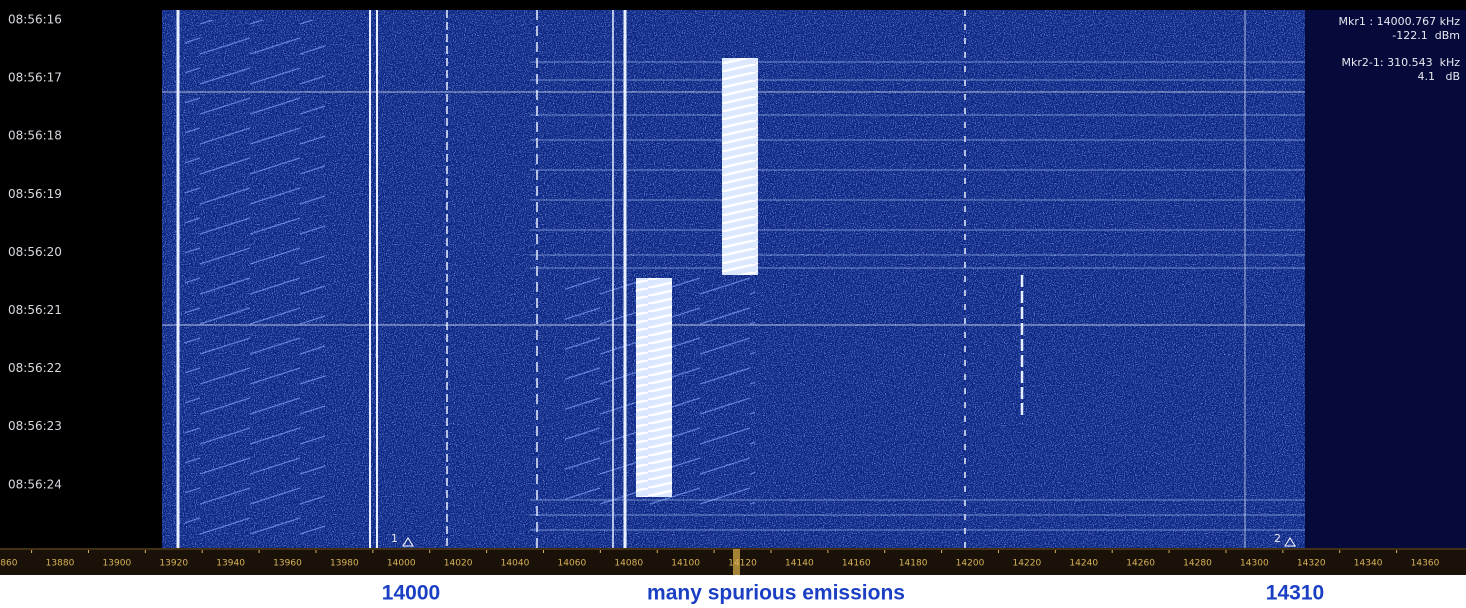  What do you see at coordinates (1400, 21) in the screenshot?
I see `marker1-frequency: Mkr1 : 14000.767 kHz` at bounding box center [1400, 21].